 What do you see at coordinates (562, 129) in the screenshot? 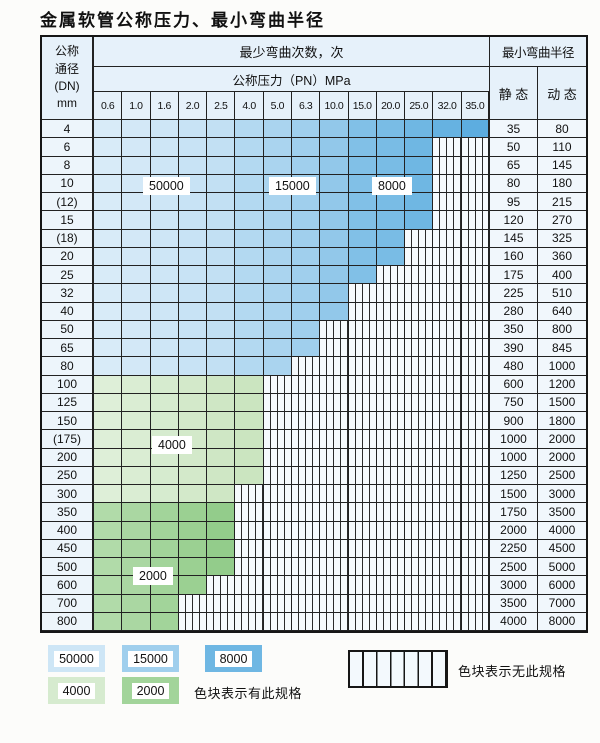
I see `dynamic-radius-value: 80` at bounding box center [562, 129].